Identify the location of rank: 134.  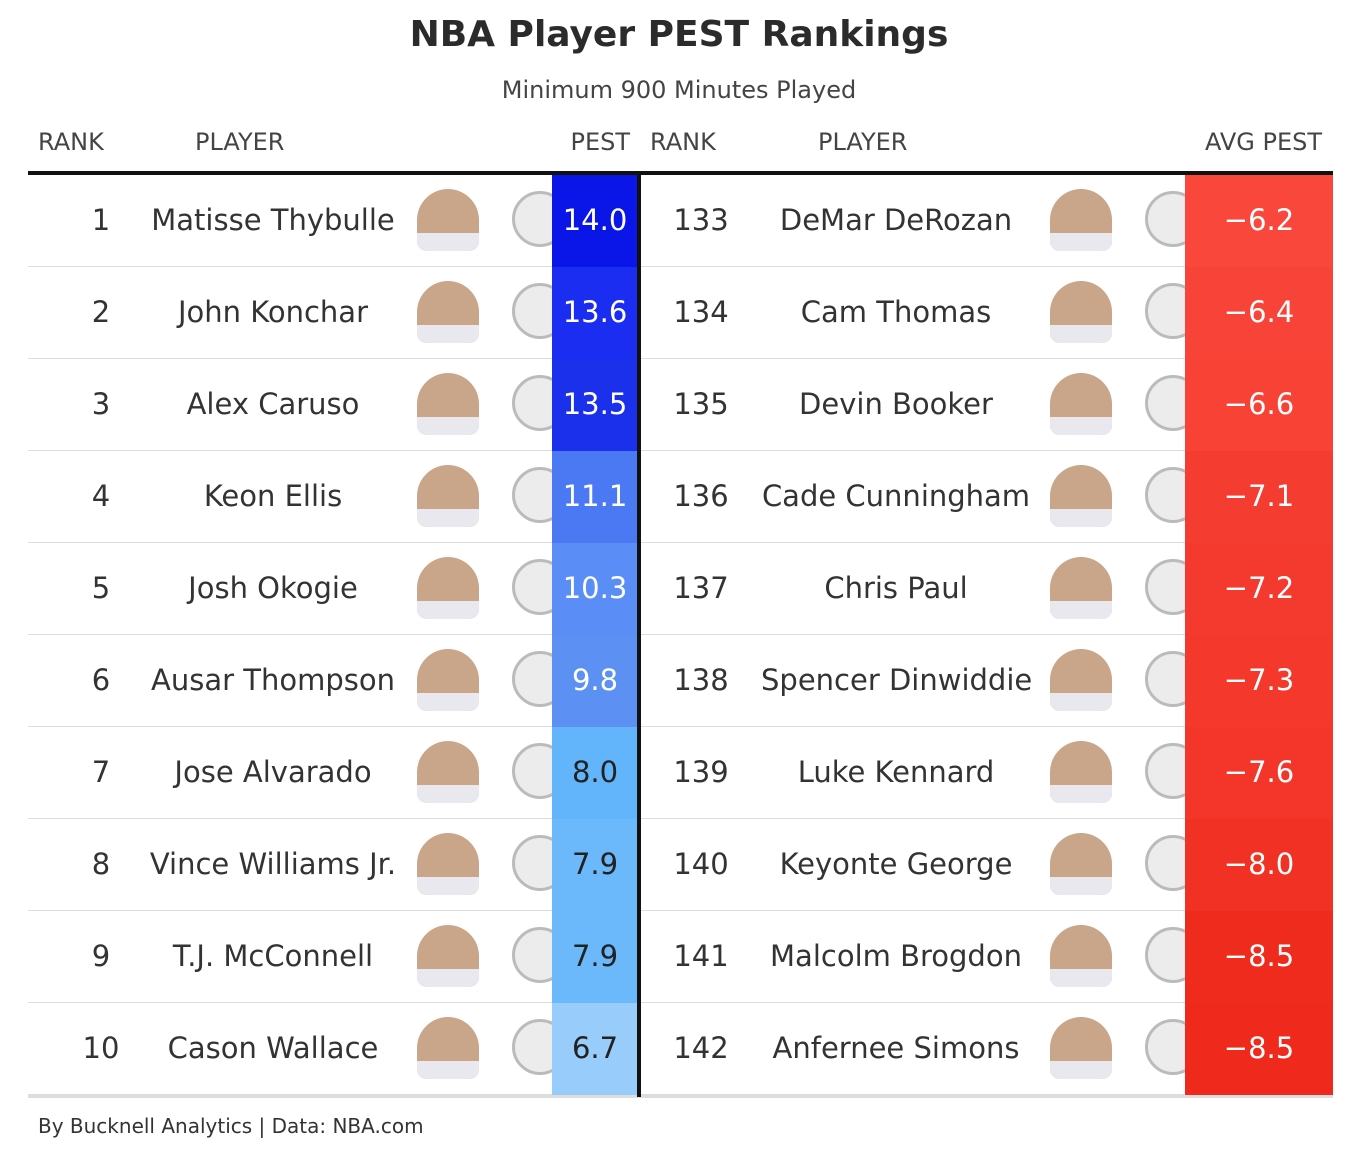
(701, 312).